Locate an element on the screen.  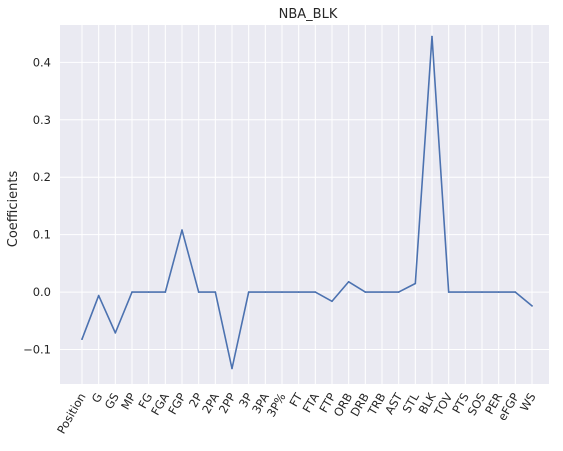
y-tick-label: −0.1 is located at coordinates (37, 350).